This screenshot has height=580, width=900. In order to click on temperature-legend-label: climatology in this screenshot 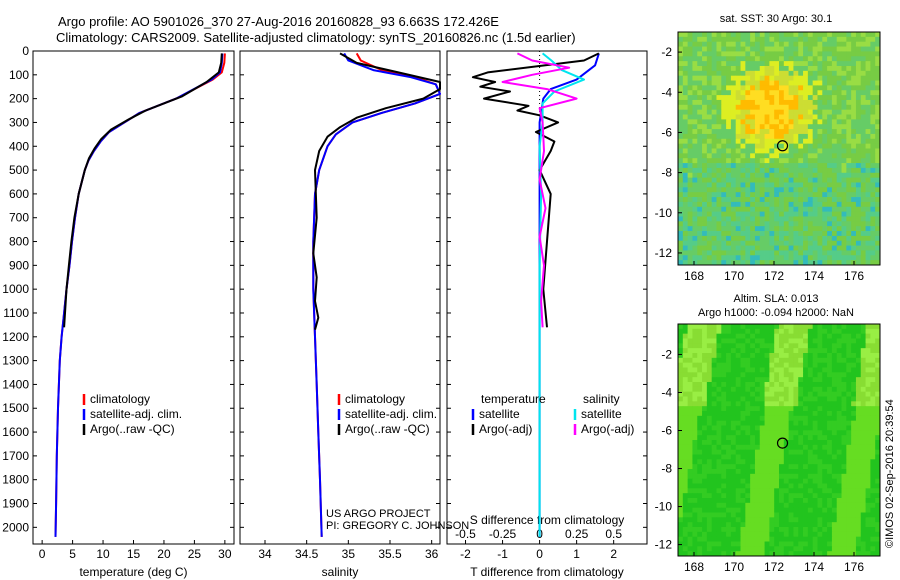, I will do `click(120, 399)`.